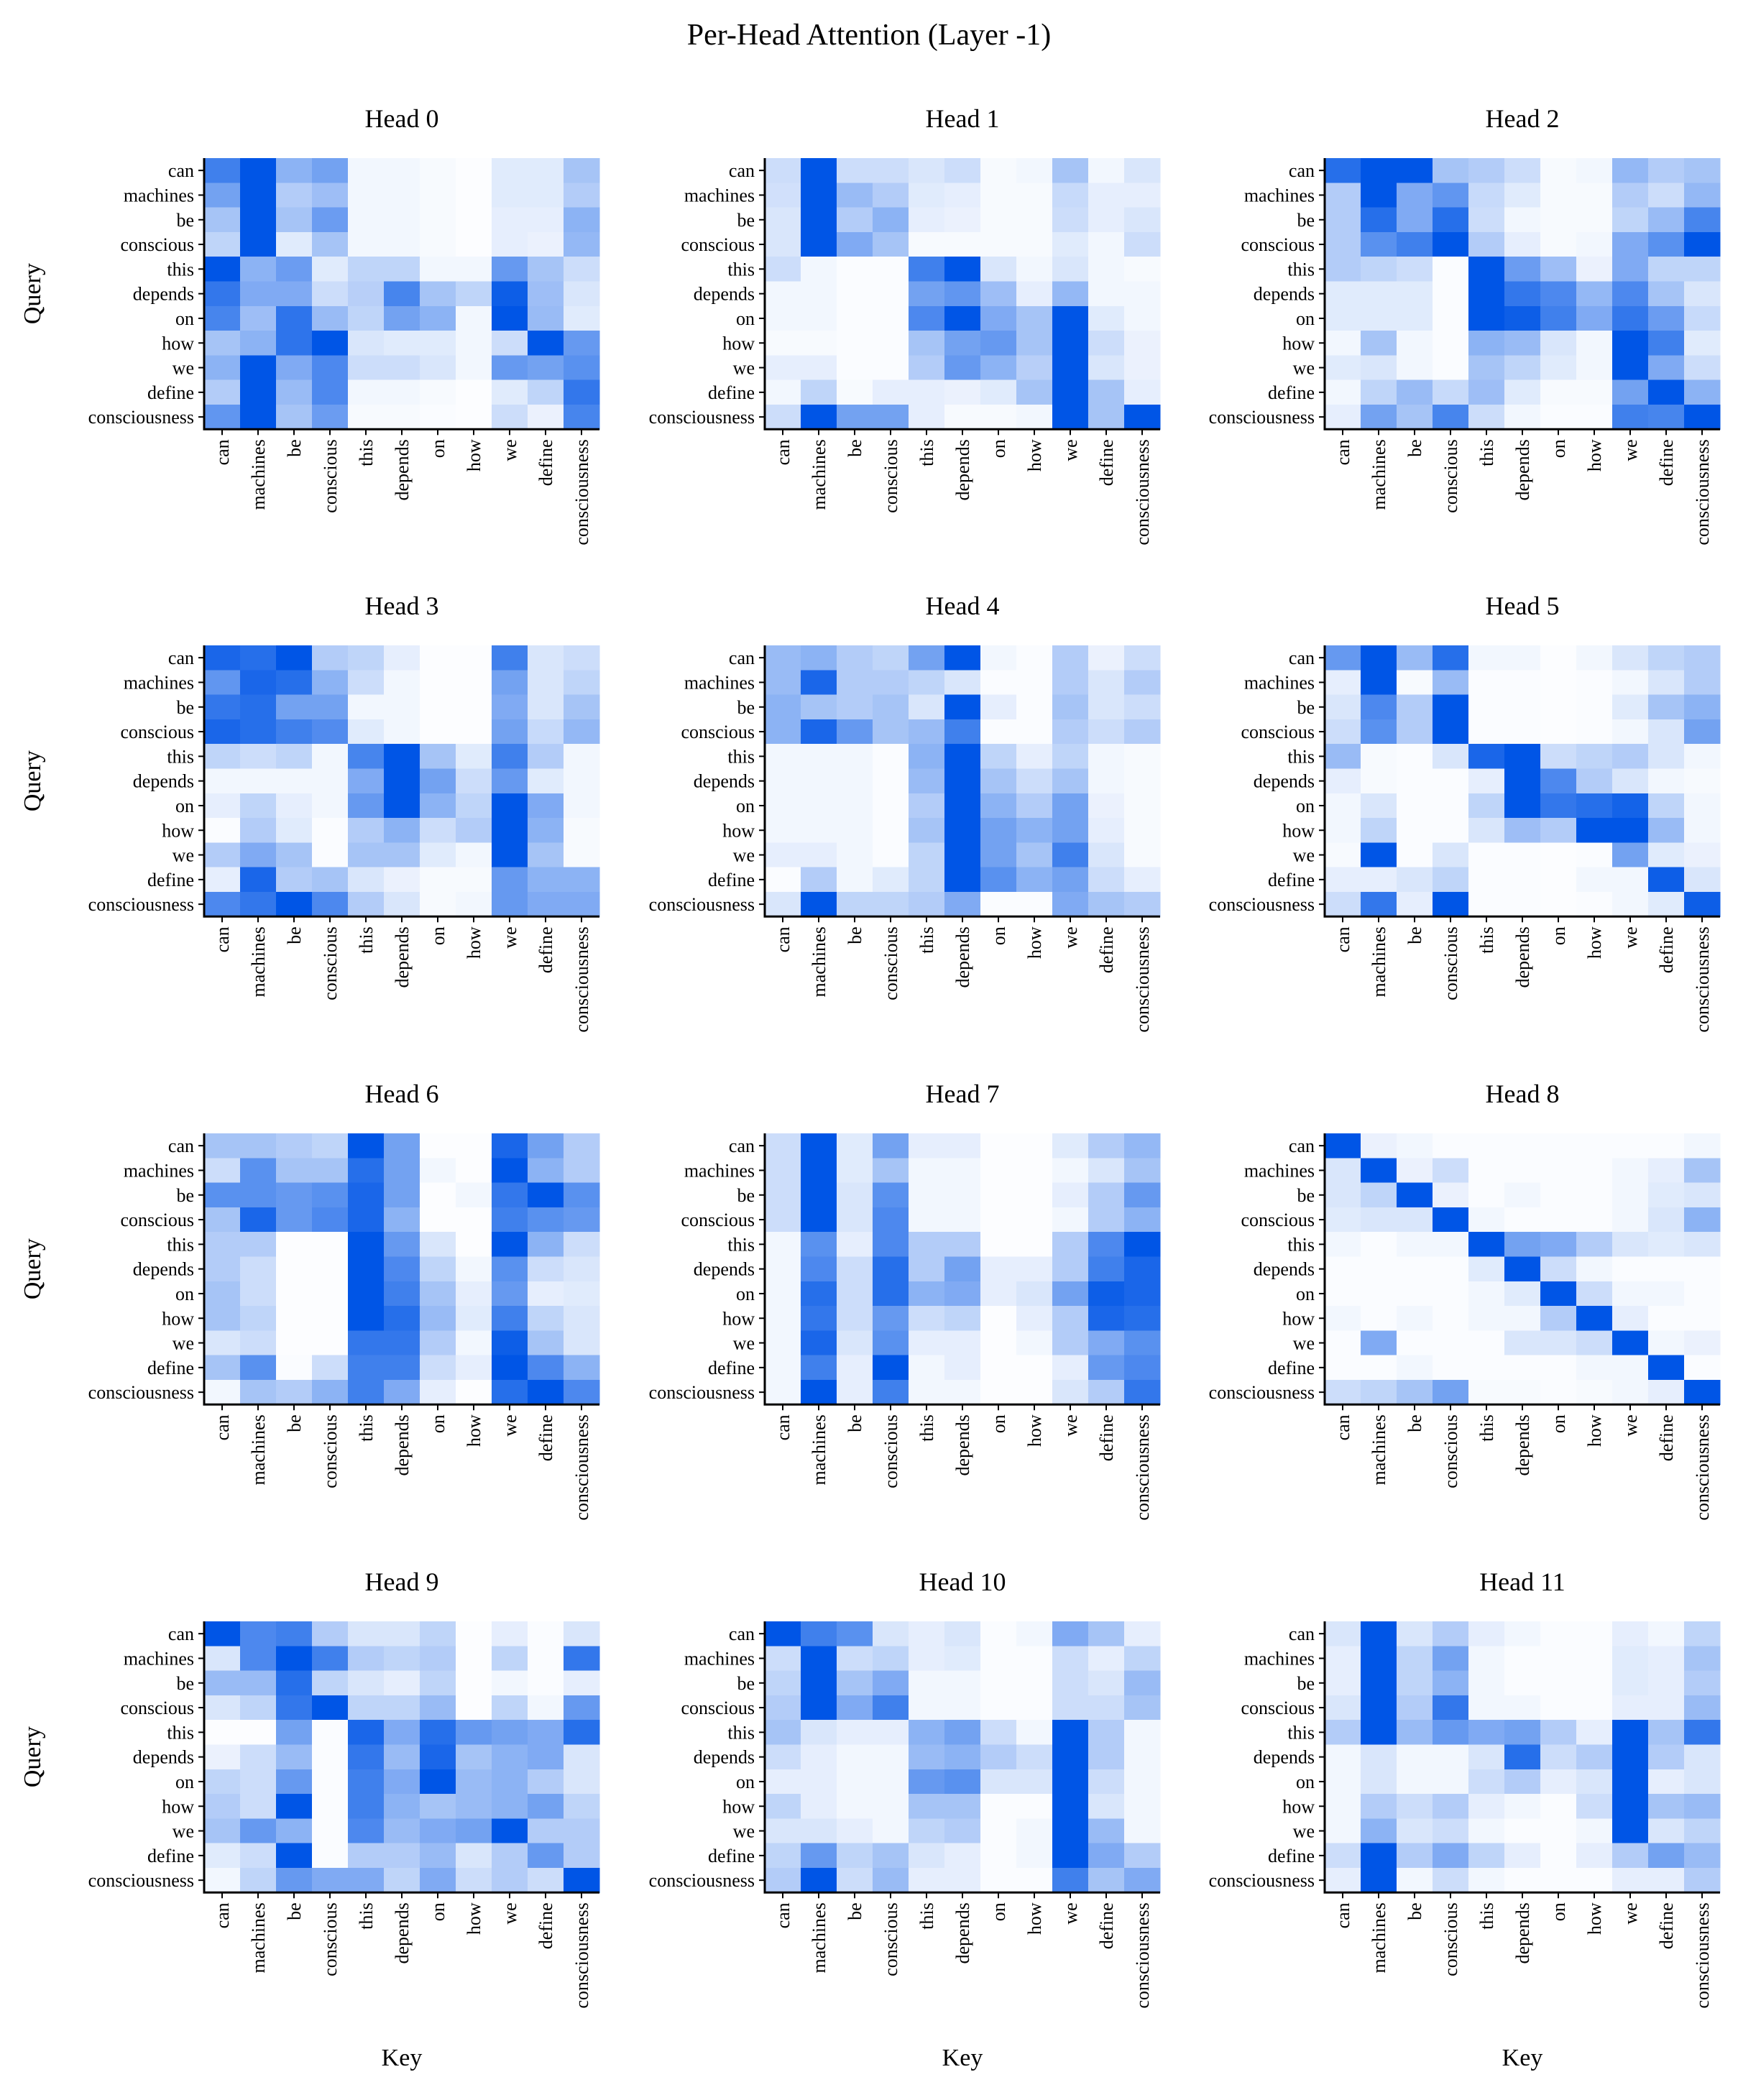 The width and height of the screenshot is (1738, 2100). Describe the element at coordinates (724, 1269) in the screenshot. I see `y-tick-label: depends` at that location.